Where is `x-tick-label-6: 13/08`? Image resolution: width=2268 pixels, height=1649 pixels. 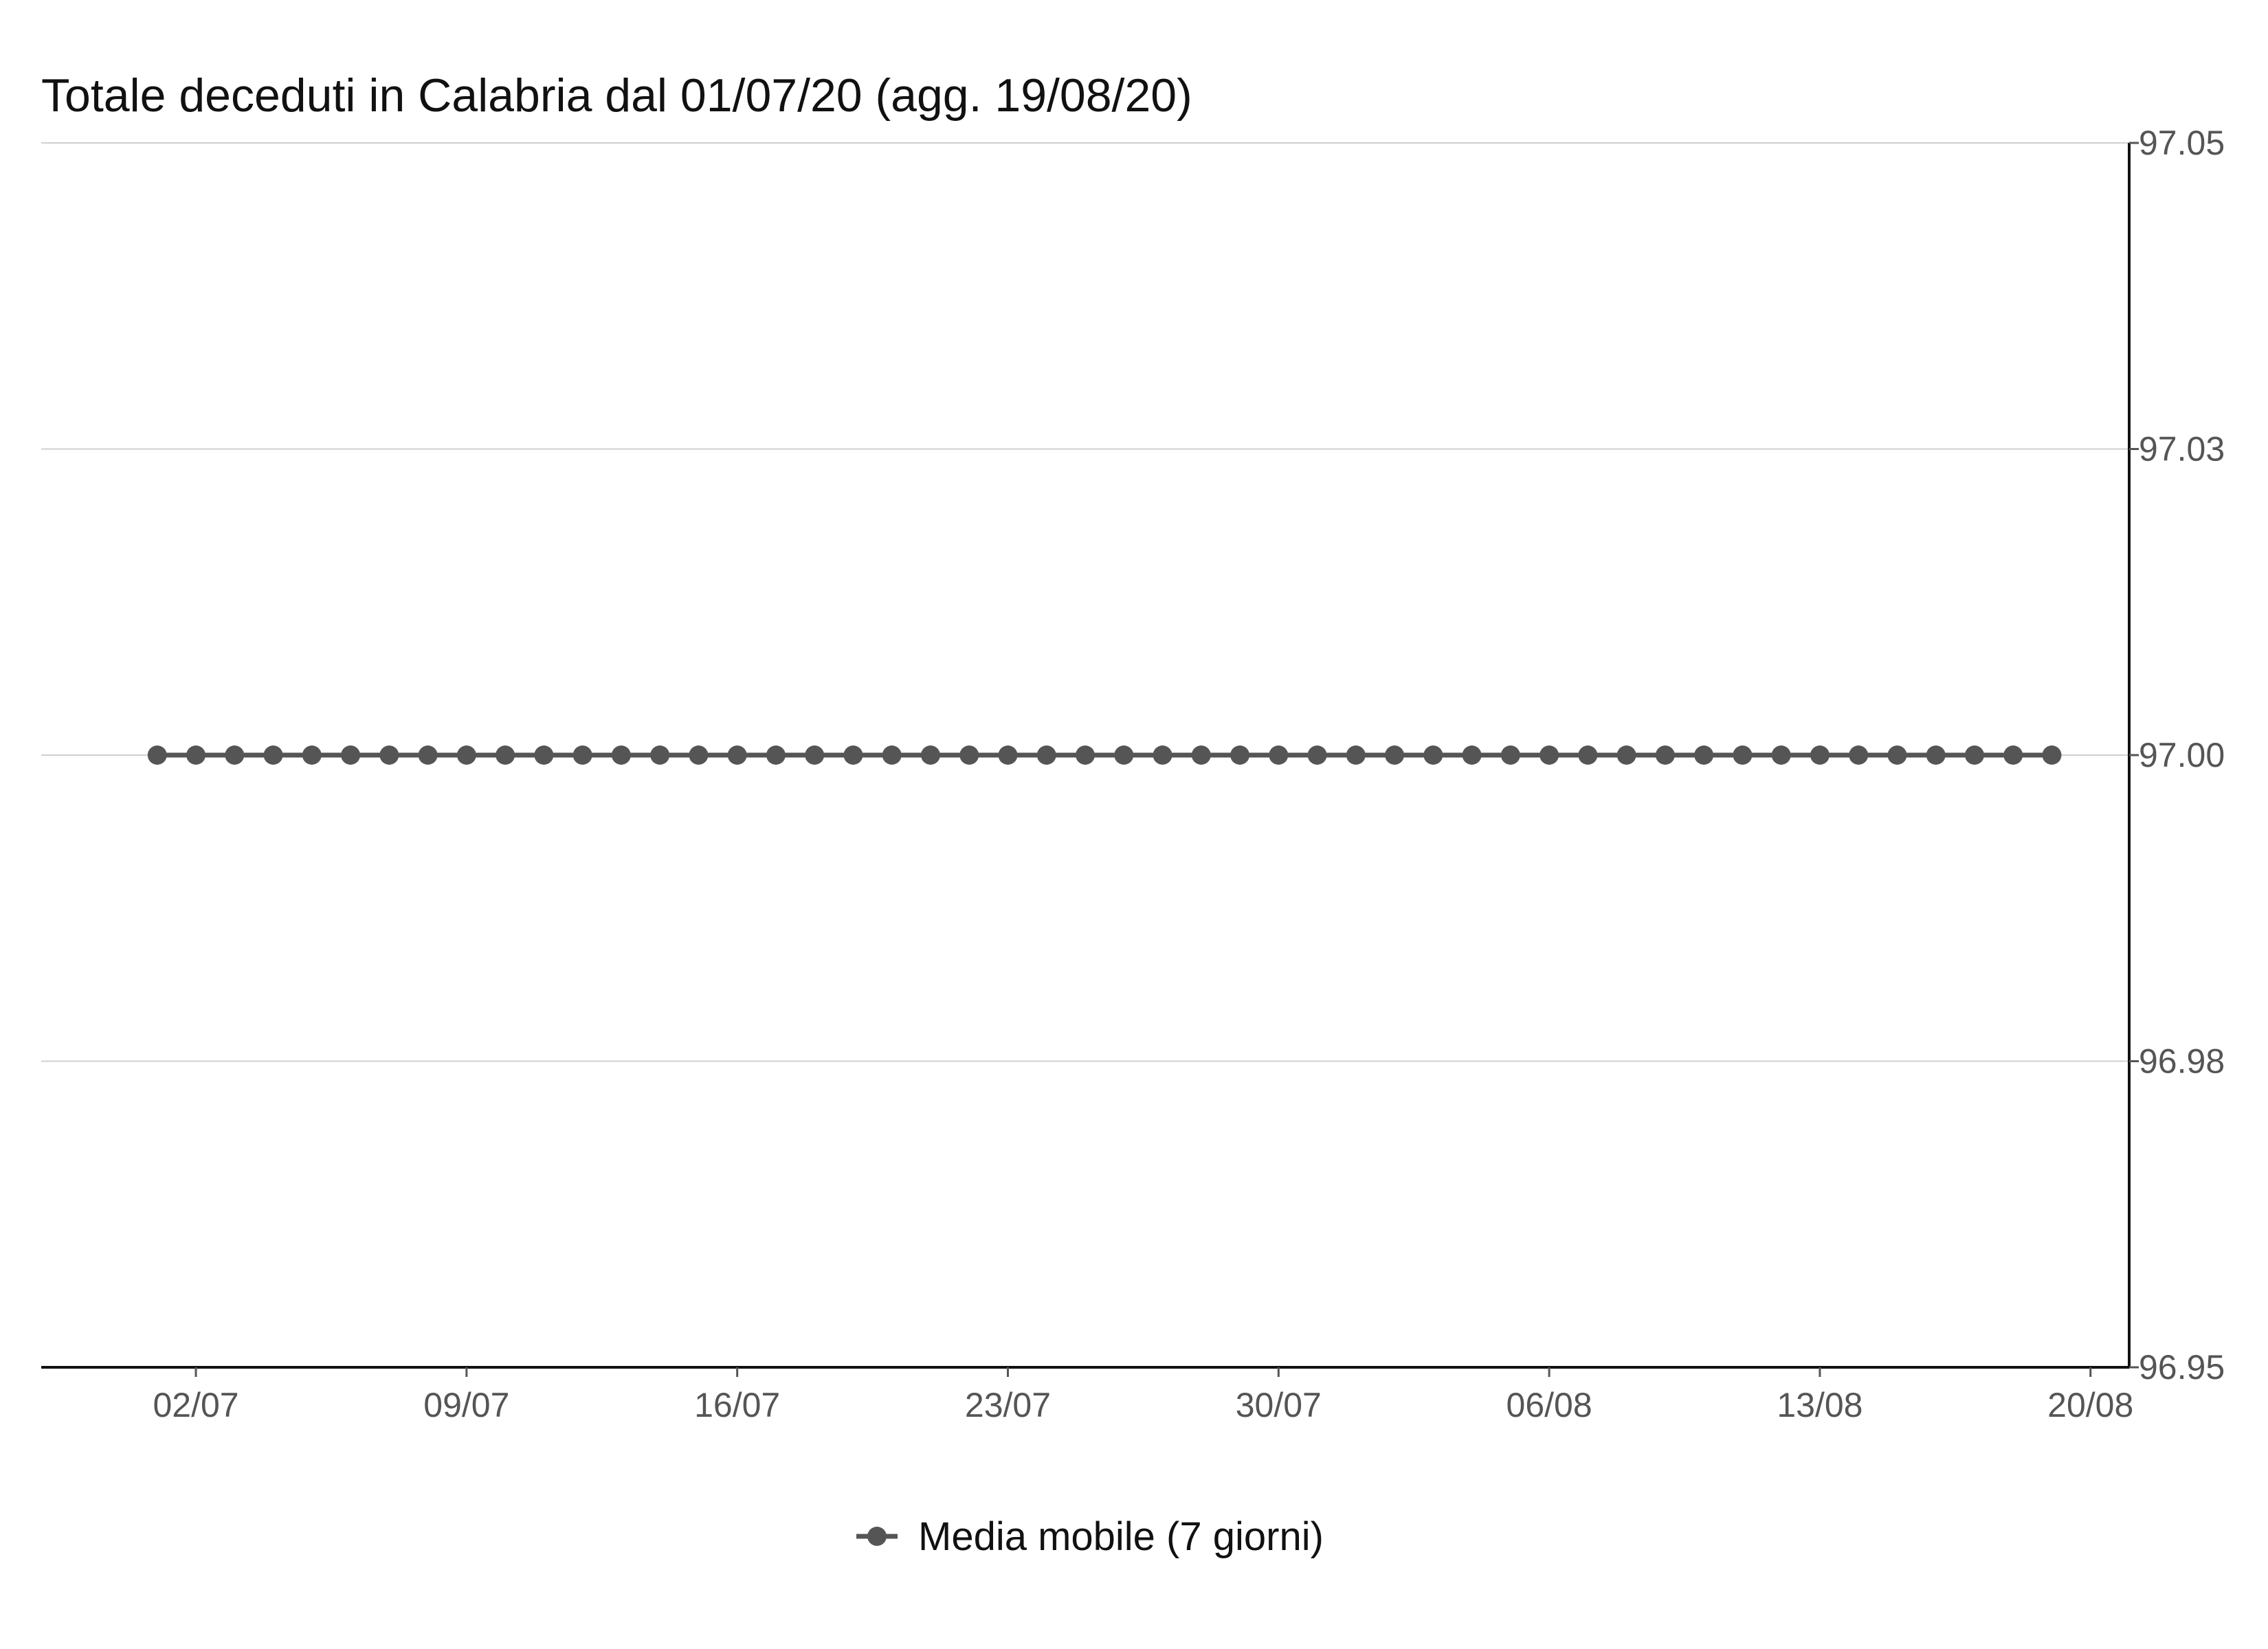
x-tick-label-6: 13/08 is located at coordinates (1820, 1405).